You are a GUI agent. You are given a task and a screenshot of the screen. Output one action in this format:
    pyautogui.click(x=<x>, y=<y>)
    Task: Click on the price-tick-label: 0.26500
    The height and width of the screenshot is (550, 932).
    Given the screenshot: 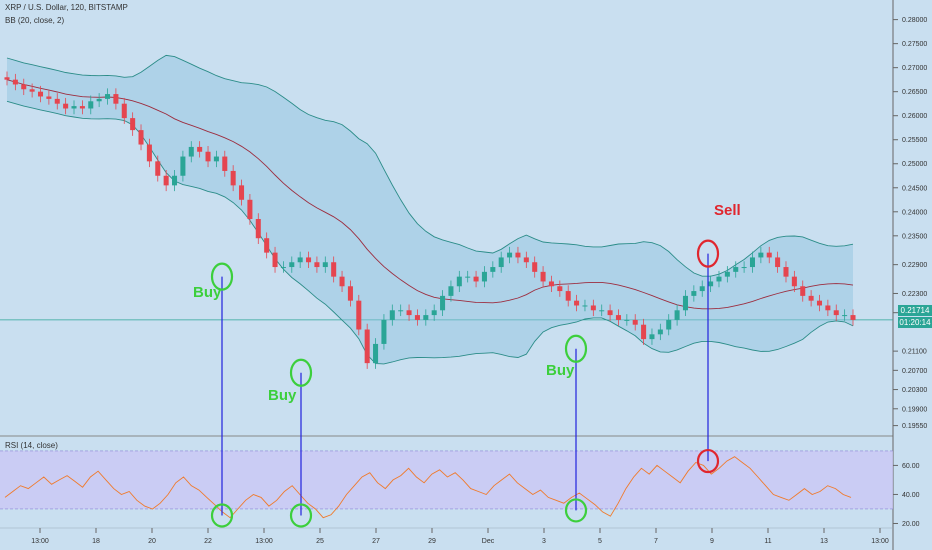 What is the action you would take?
    pyautogui.click(x=914, y=92)
    